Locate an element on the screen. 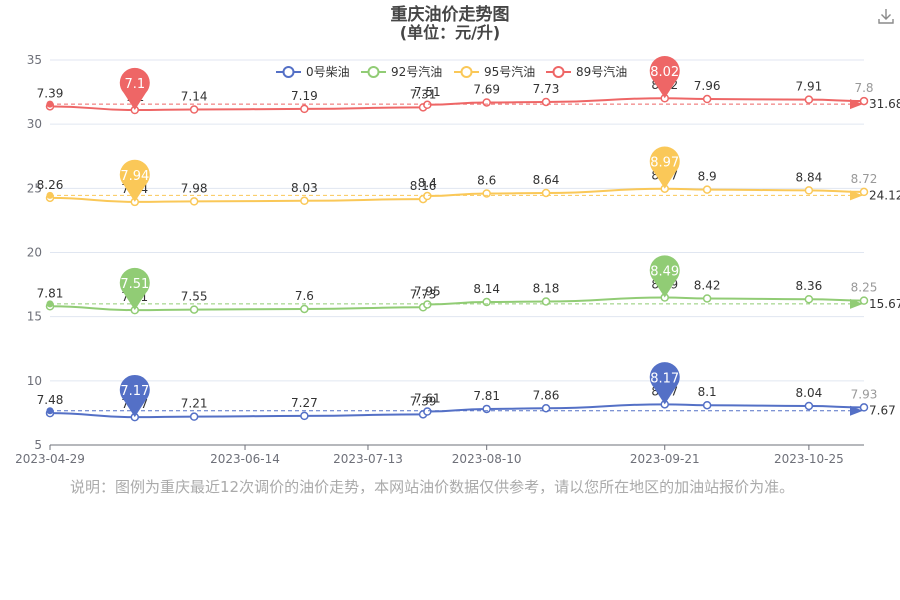  data-label: 8.25 is located at coordinates (864, 288).